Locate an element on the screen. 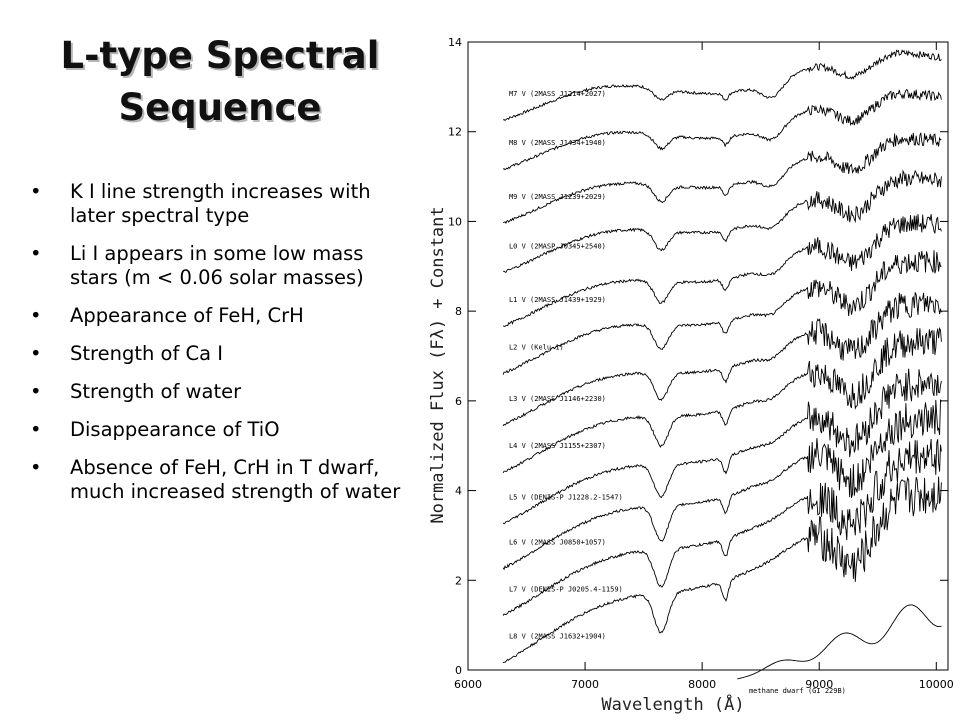  spectrum-label: M9 V (2MASS J1239+2029) is located at coordinates (557, 197).